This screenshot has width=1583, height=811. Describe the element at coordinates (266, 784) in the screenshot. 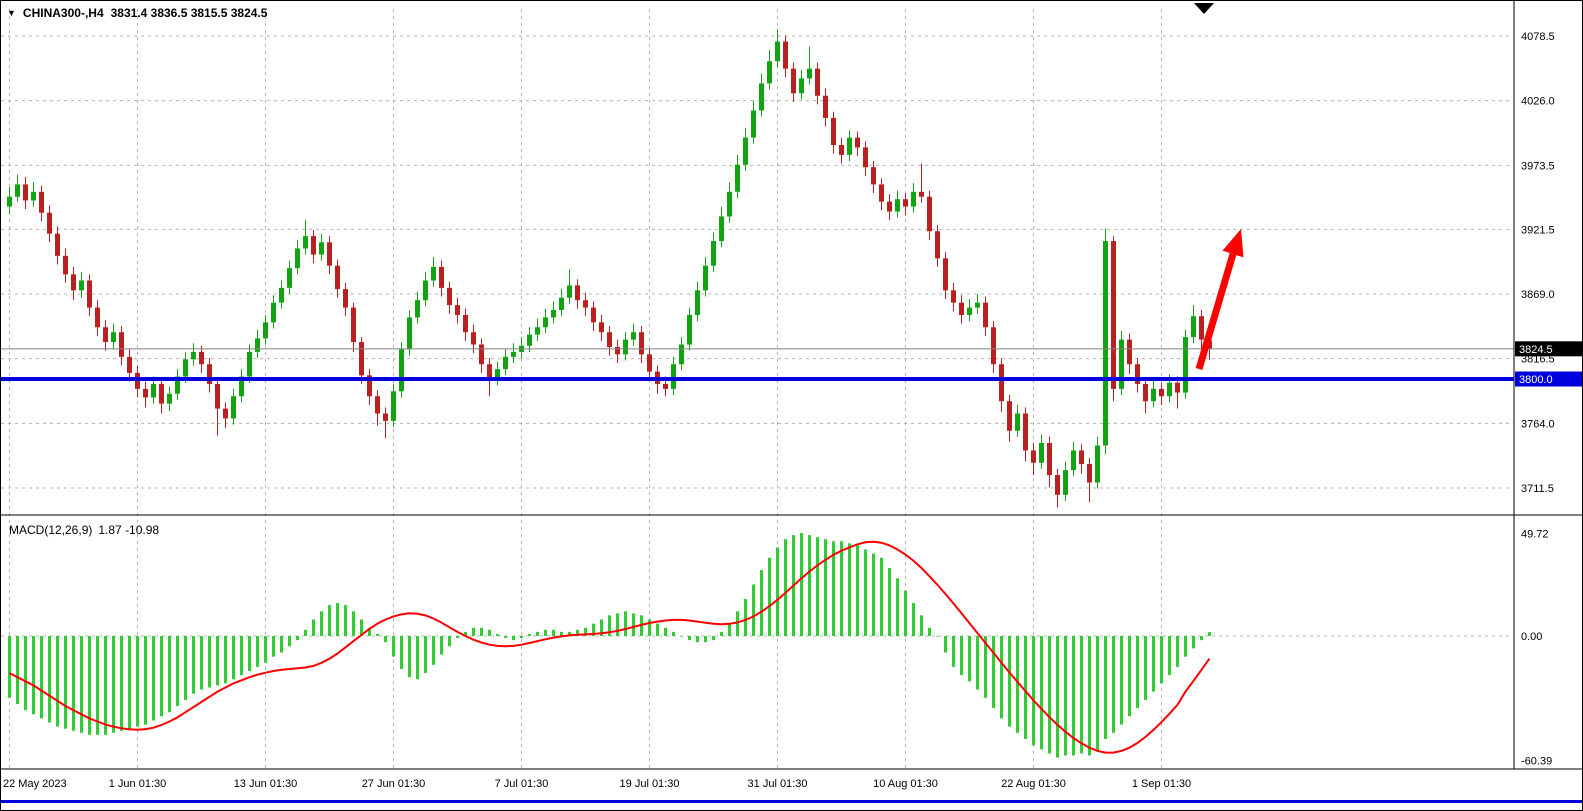

I see `time-axis-label: 13 Jun 01:30` at that location.